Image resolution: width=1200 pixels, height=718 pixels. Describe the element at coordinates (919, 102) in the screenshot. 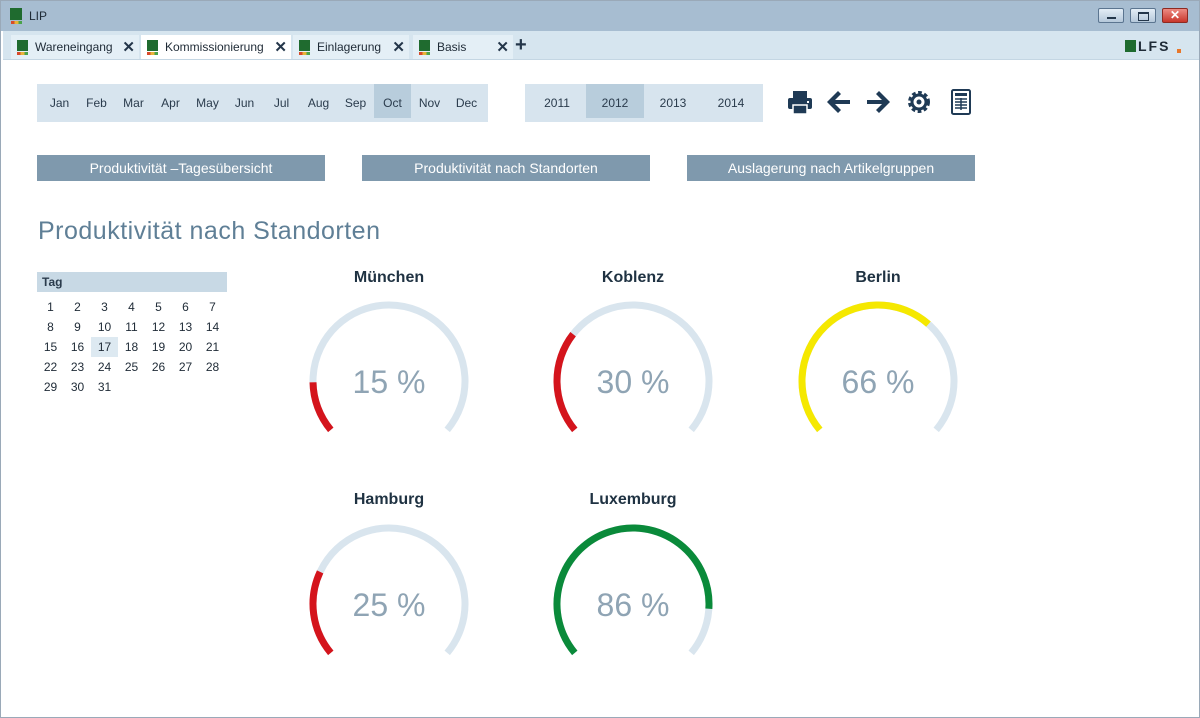

I see `gear-icon` at that location.